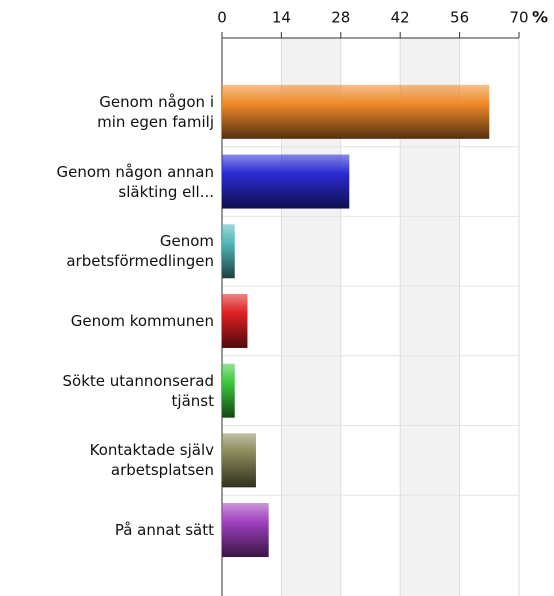 Image resolution: width=554 pixels, height=596 pixels. What do you see at coordinates (459, 18) in the screenshot?
I see `x-tick-label: 56` at bounding box center [459, 18].